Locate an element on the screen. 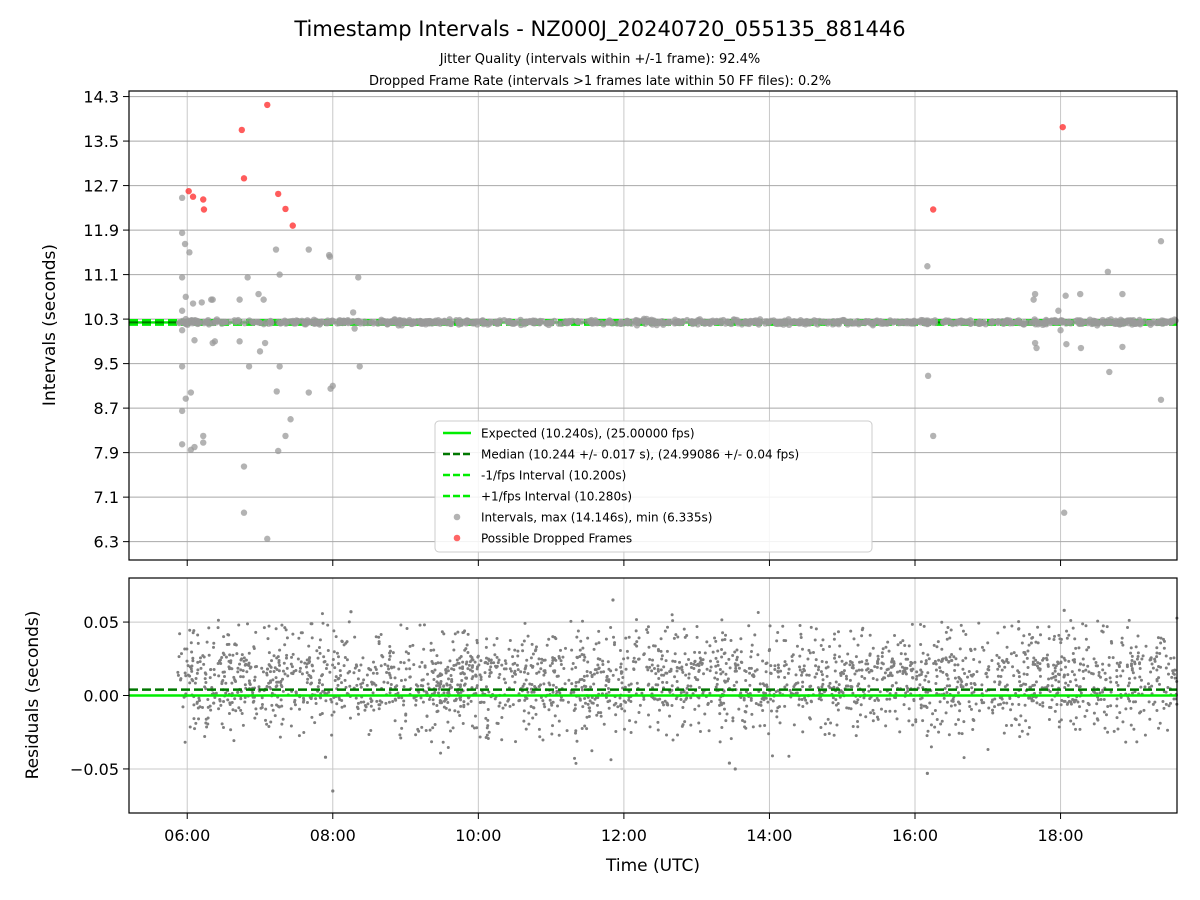  bottom-y-axis-label: Residuals (seconds) is located at coordinates (33, 695).